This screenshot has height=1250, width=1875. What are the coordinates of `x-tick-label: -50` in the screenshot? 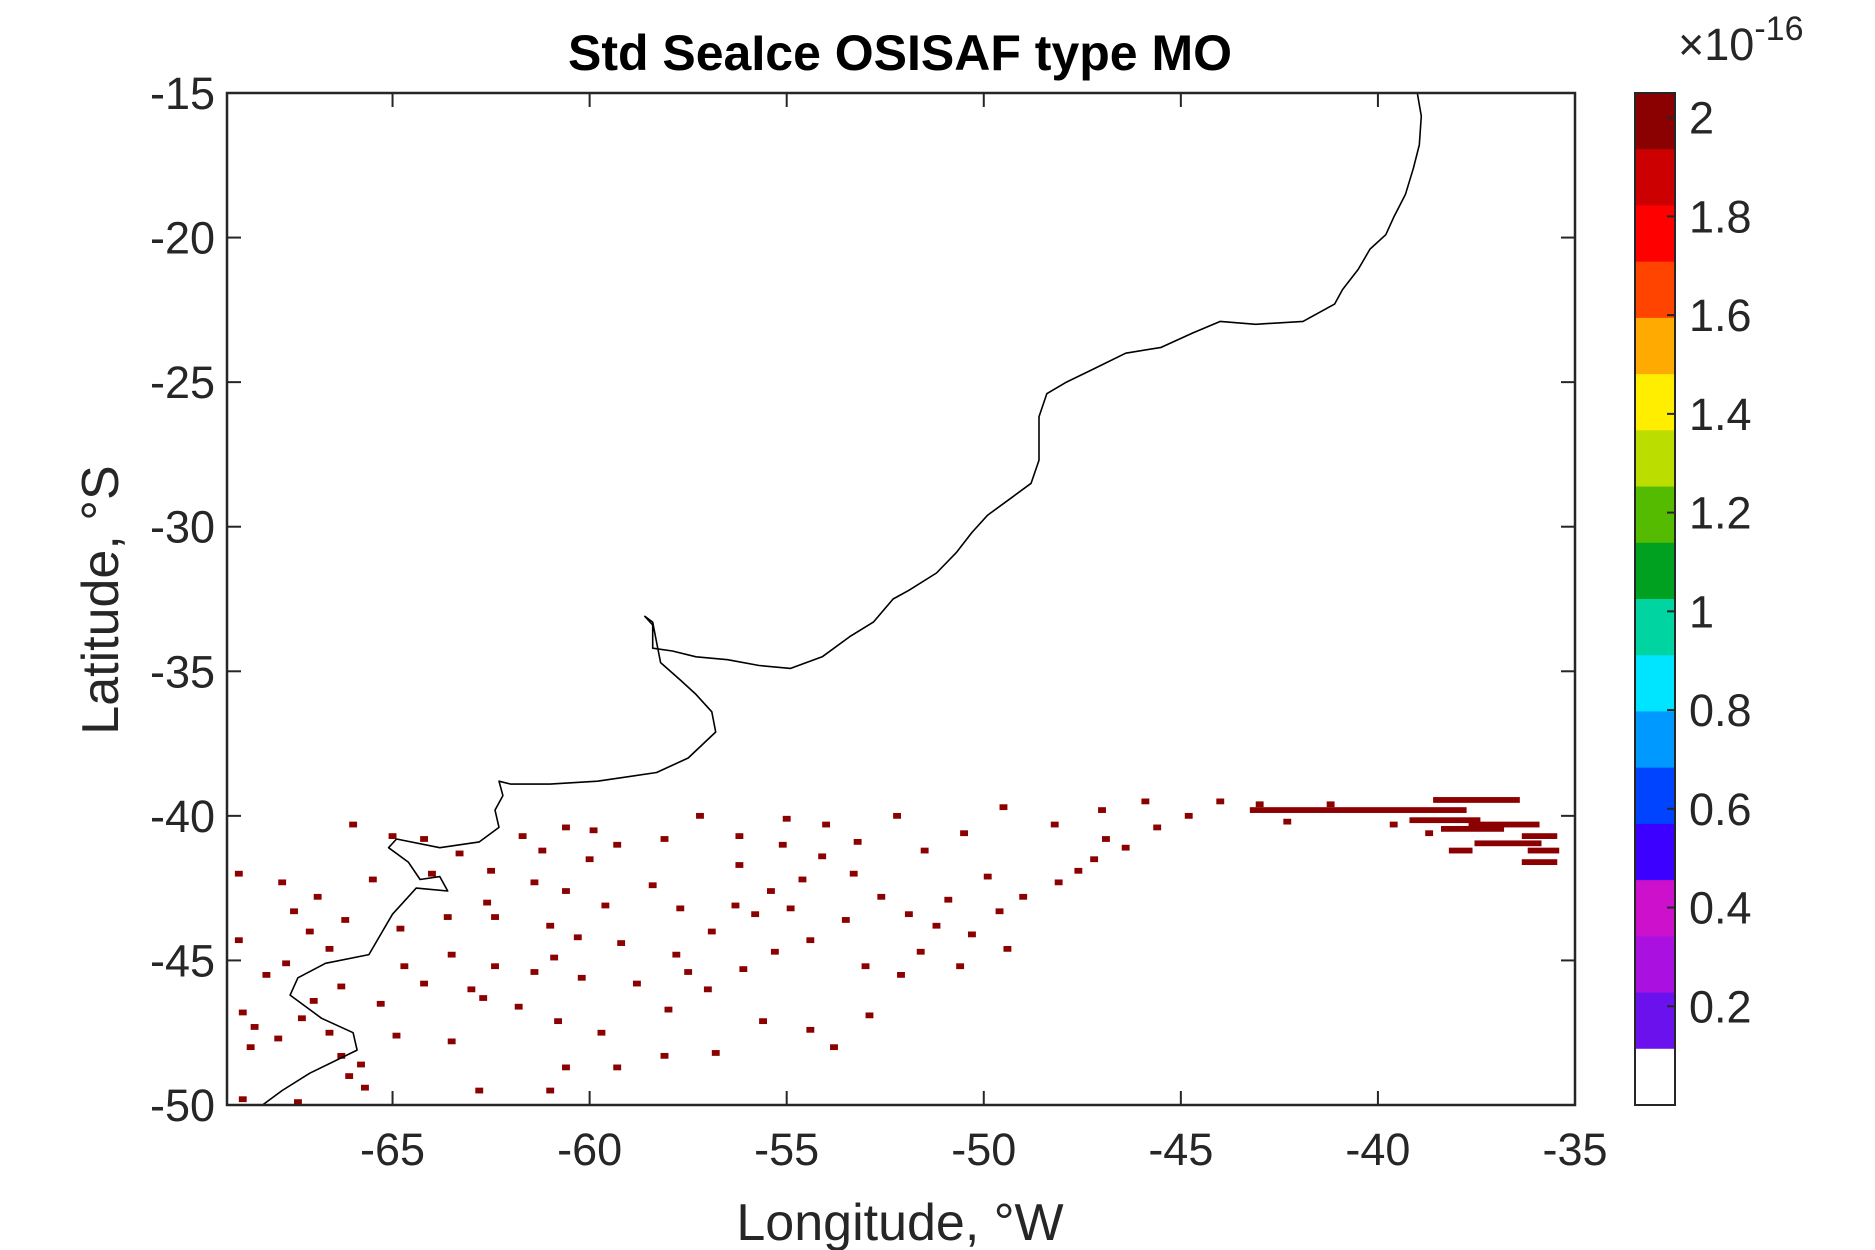 It's located at (983, 1149).